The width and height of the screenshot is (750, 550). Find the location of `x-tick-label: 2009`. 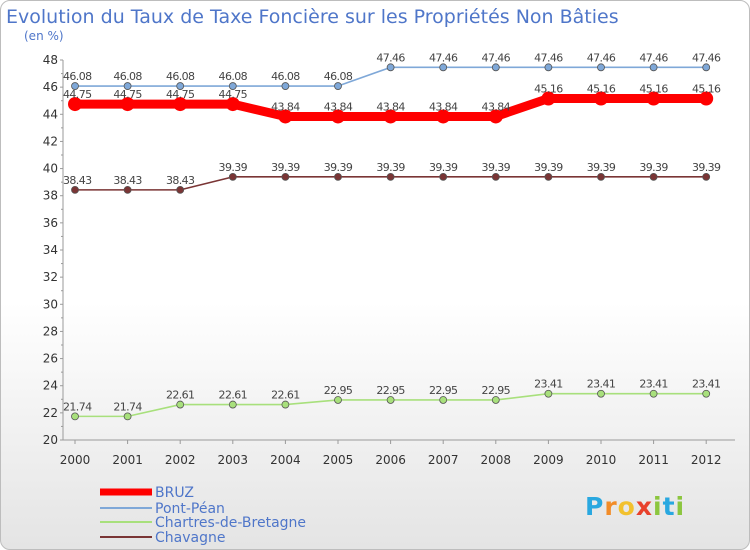

x-tick-label: 2009 is located at coordinates (548, 460).